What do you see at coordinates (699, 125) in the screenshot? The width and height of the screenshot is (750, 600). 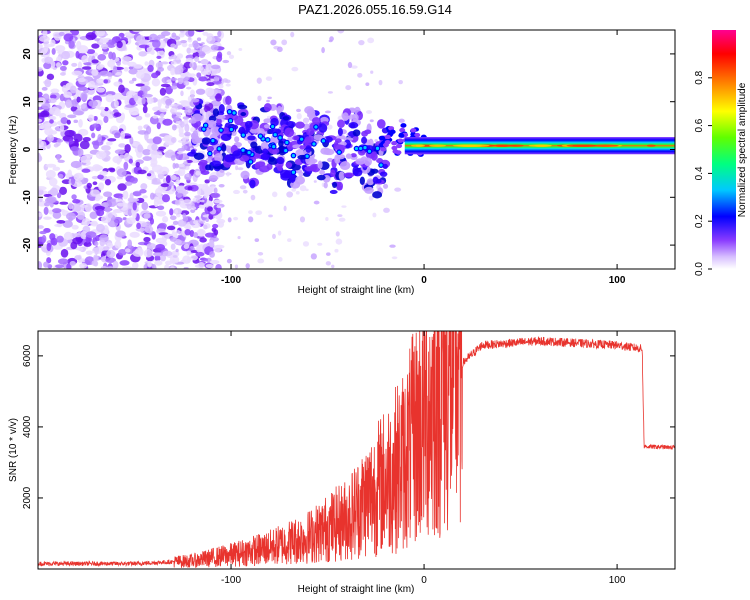 I see `colorbar-tick-label: 0.6` at bounding box center [699, 125].